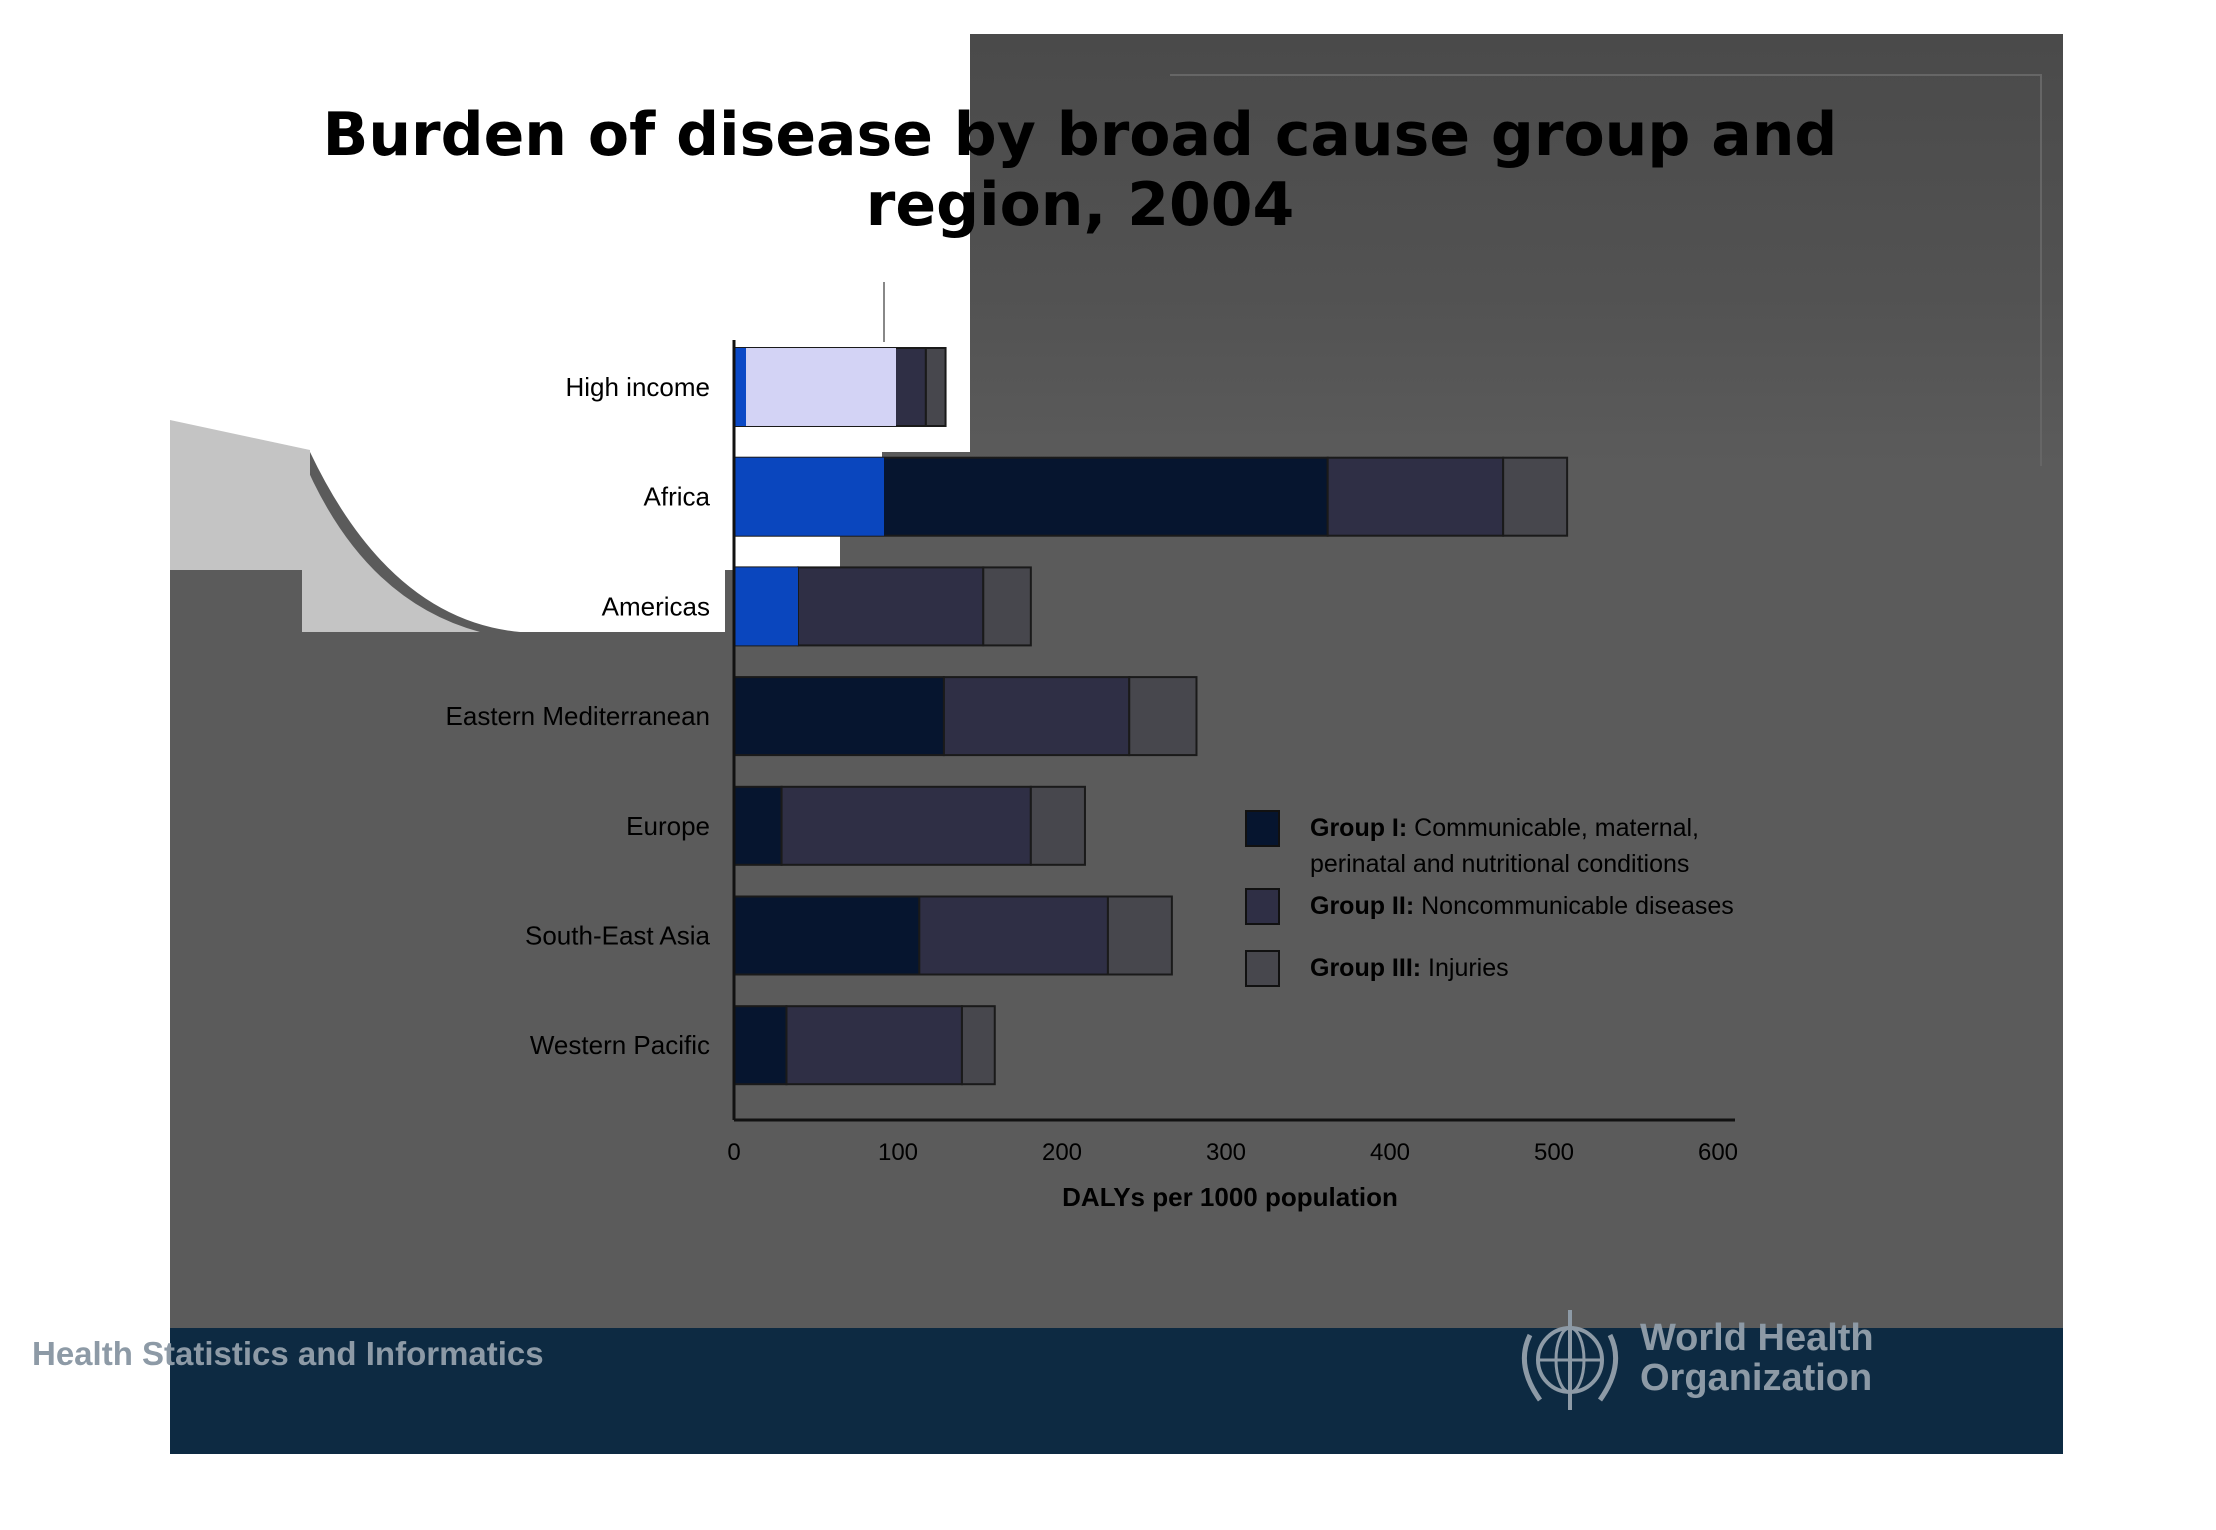  Describe the element at coordinates (390, 542) in the screenshot. I see `grey-decor-curve` at that location.